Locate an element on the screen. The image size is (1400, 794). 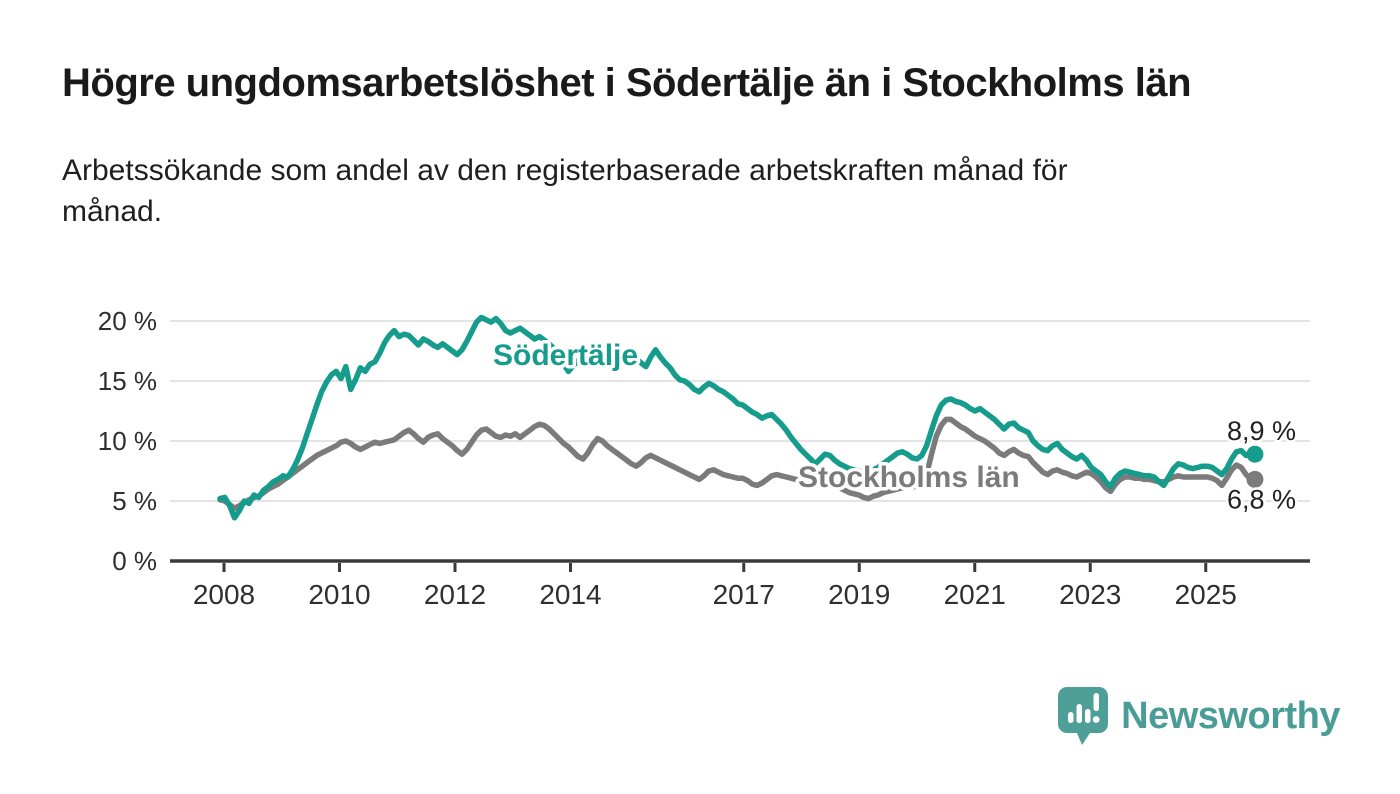
x-axis-label: 2008 is located at coordinates (224, 594).